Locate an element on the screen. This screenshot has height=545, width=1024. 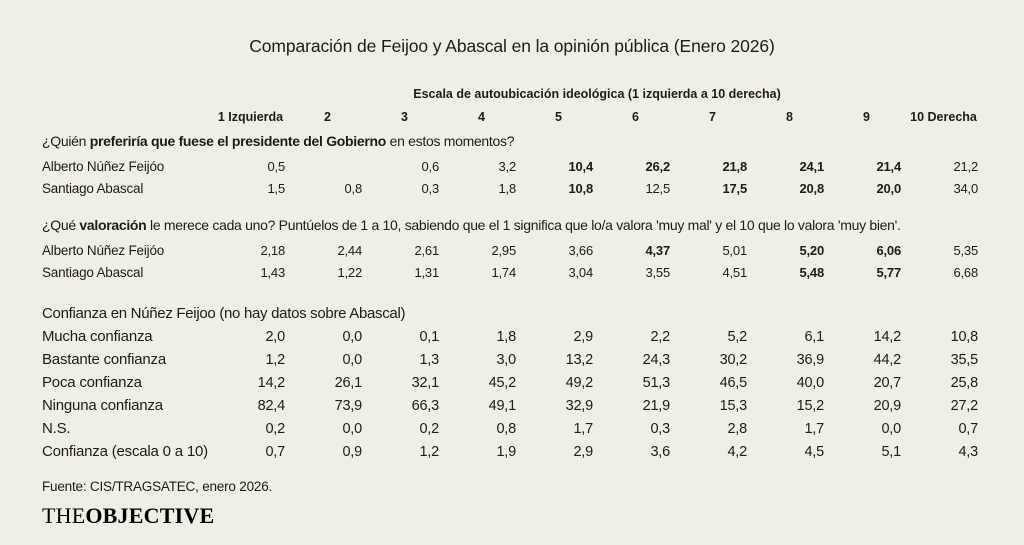
heading-text: en estos momentos? is located at coordinates (450, 141).